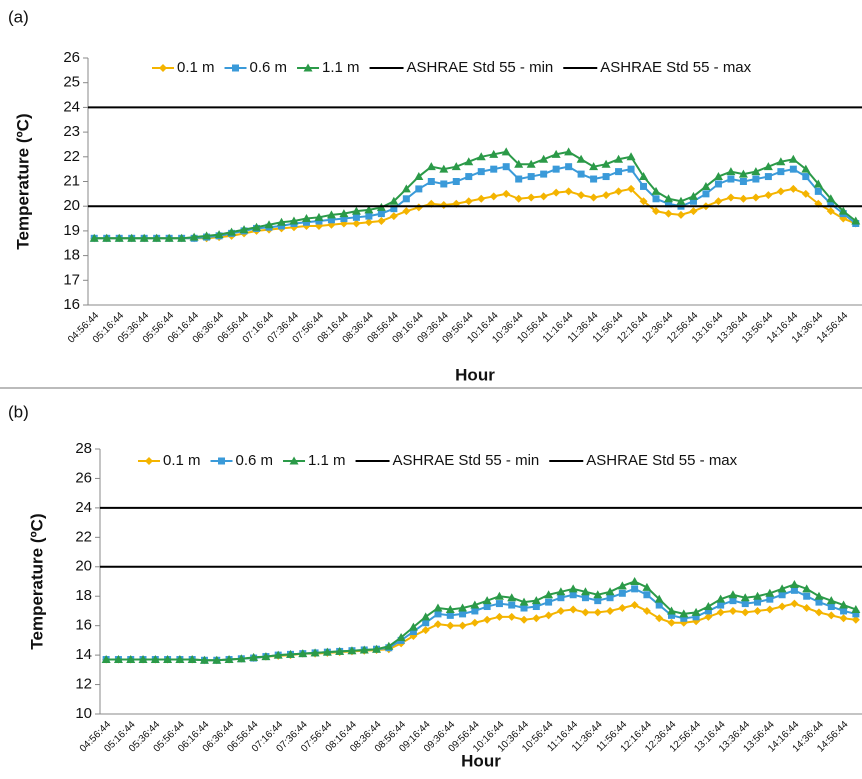  I want to click on y-tick-label: 28, so click(83, 448).